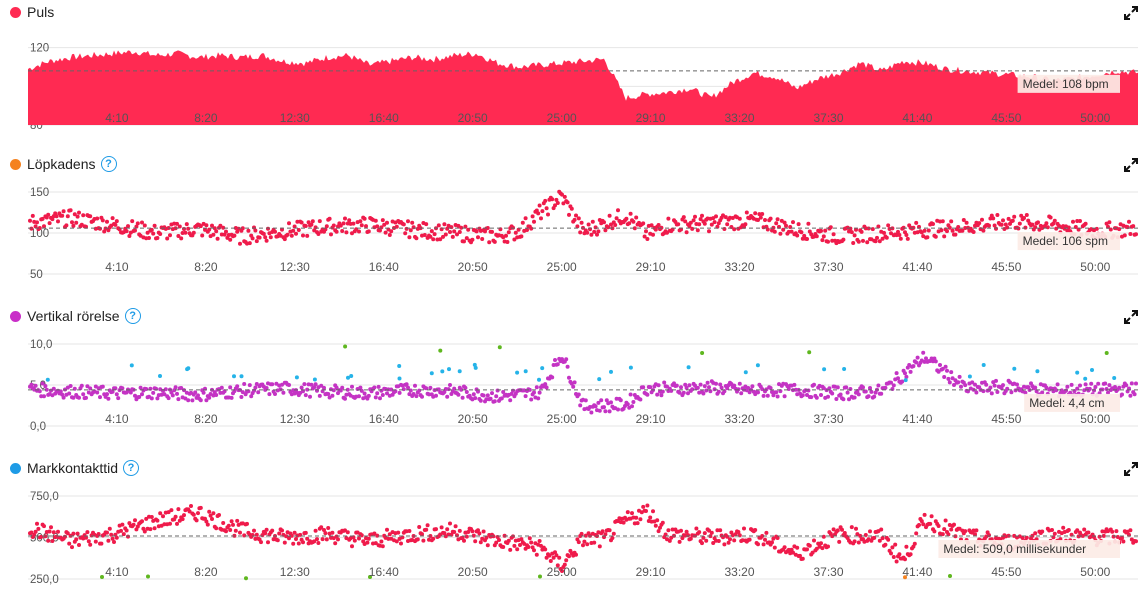  What do you see at coordinates (399, 366) in the screenshot?
I see `data-point-blue` at bounding box center [399, 366].